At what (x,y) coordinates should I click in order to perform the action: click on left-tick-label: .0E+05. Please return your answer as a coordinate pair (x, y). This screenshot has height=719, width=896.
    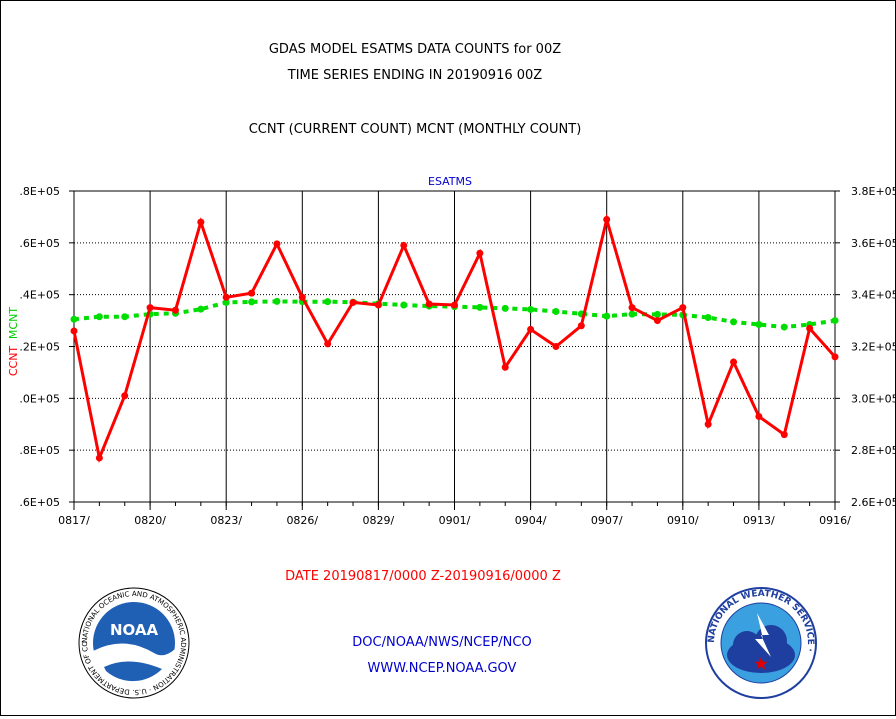
    Looking at the image, I should click on (39, 398).